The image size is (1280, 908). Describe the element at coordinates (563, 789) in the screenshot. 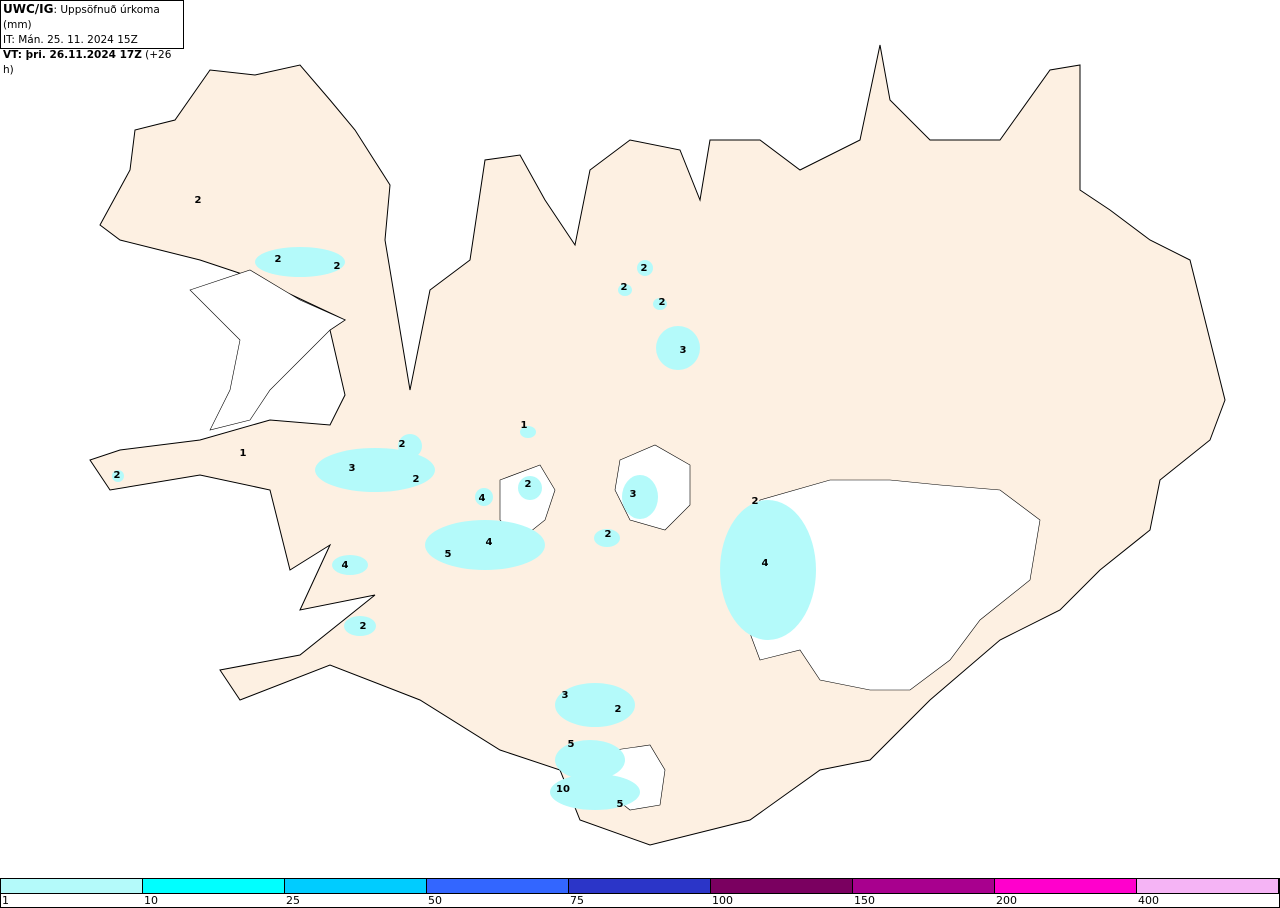

I see `precip-value-label: 10` at that location.